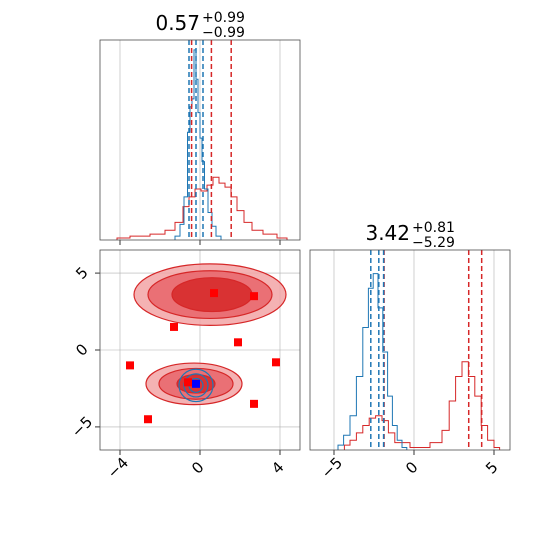 The image size is (550, 550). I want to click on title-param-2: 3.42, so click(387, 233).